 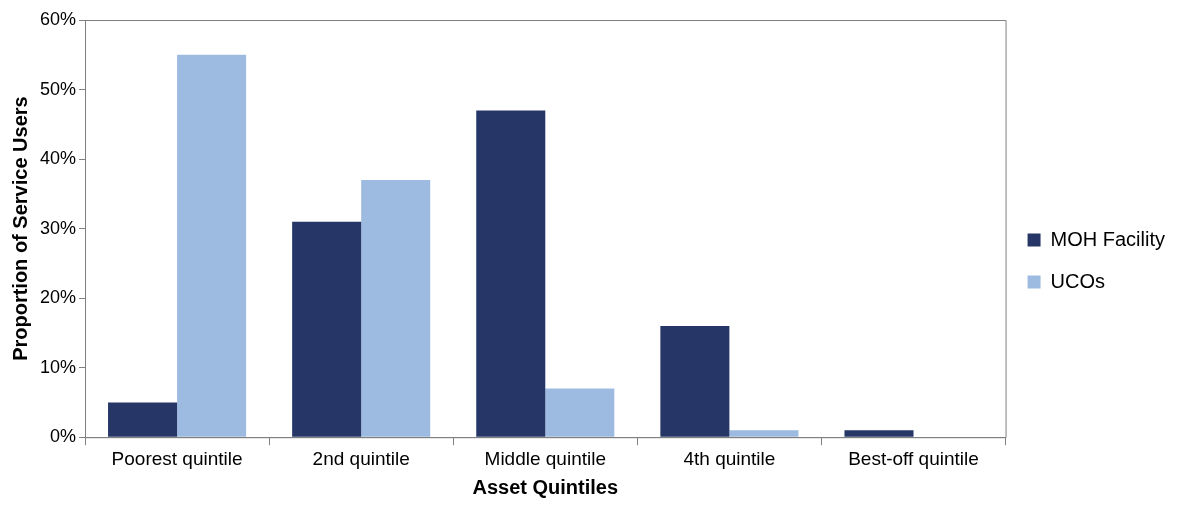 What do you see at coordinates (361, 458) in the screenshot?
I see `x-tick-label: 2nd quintile` at bounding box center [361, 458].